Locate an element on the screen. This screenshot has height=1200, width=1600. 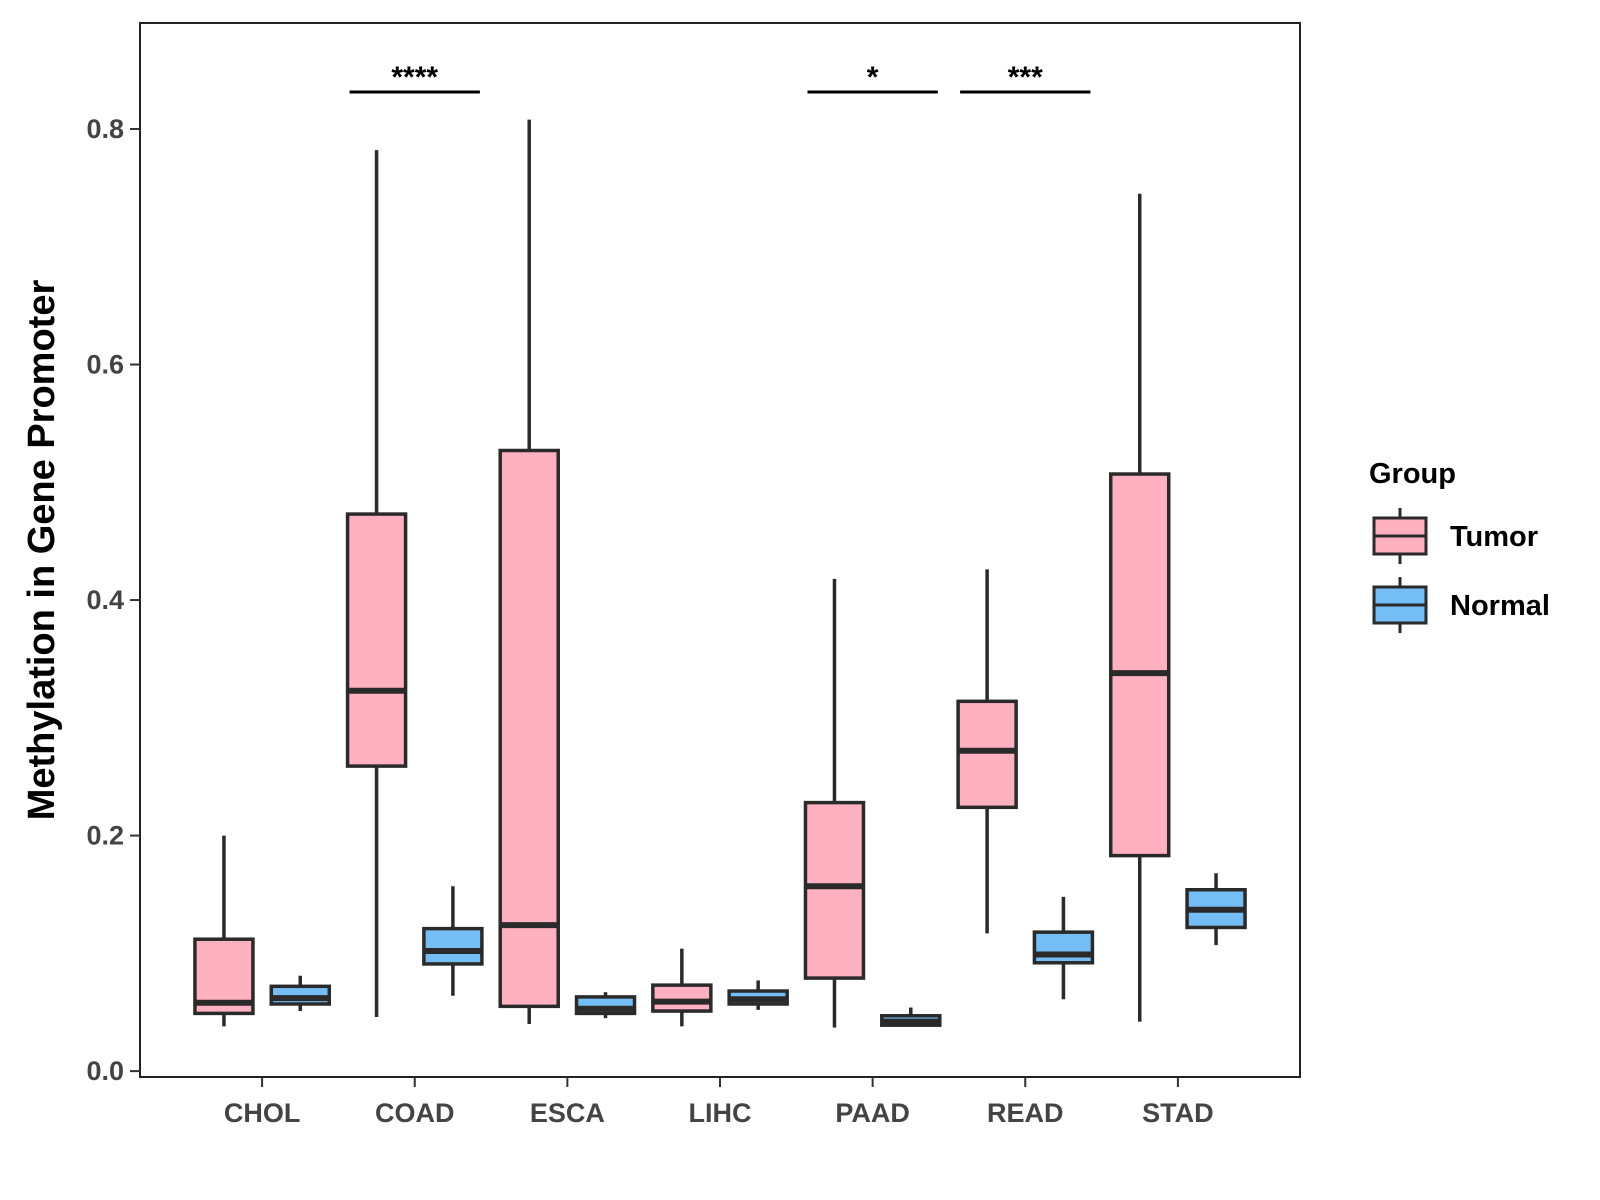
y-axis: 0.0 0.2 0.4 0.6 0.8 is located at coordinates (113, 600).